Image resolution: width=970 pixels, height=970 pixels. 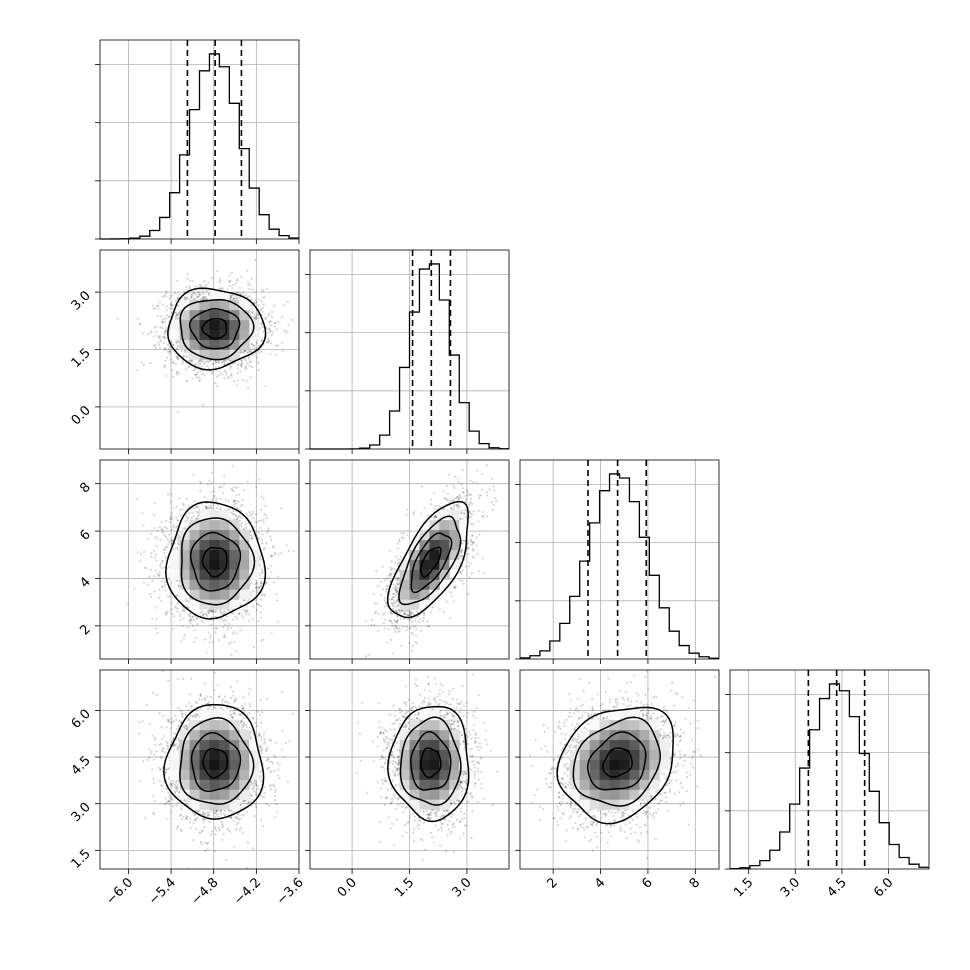 I want to click on contour-line, so click(x=217, y=761).